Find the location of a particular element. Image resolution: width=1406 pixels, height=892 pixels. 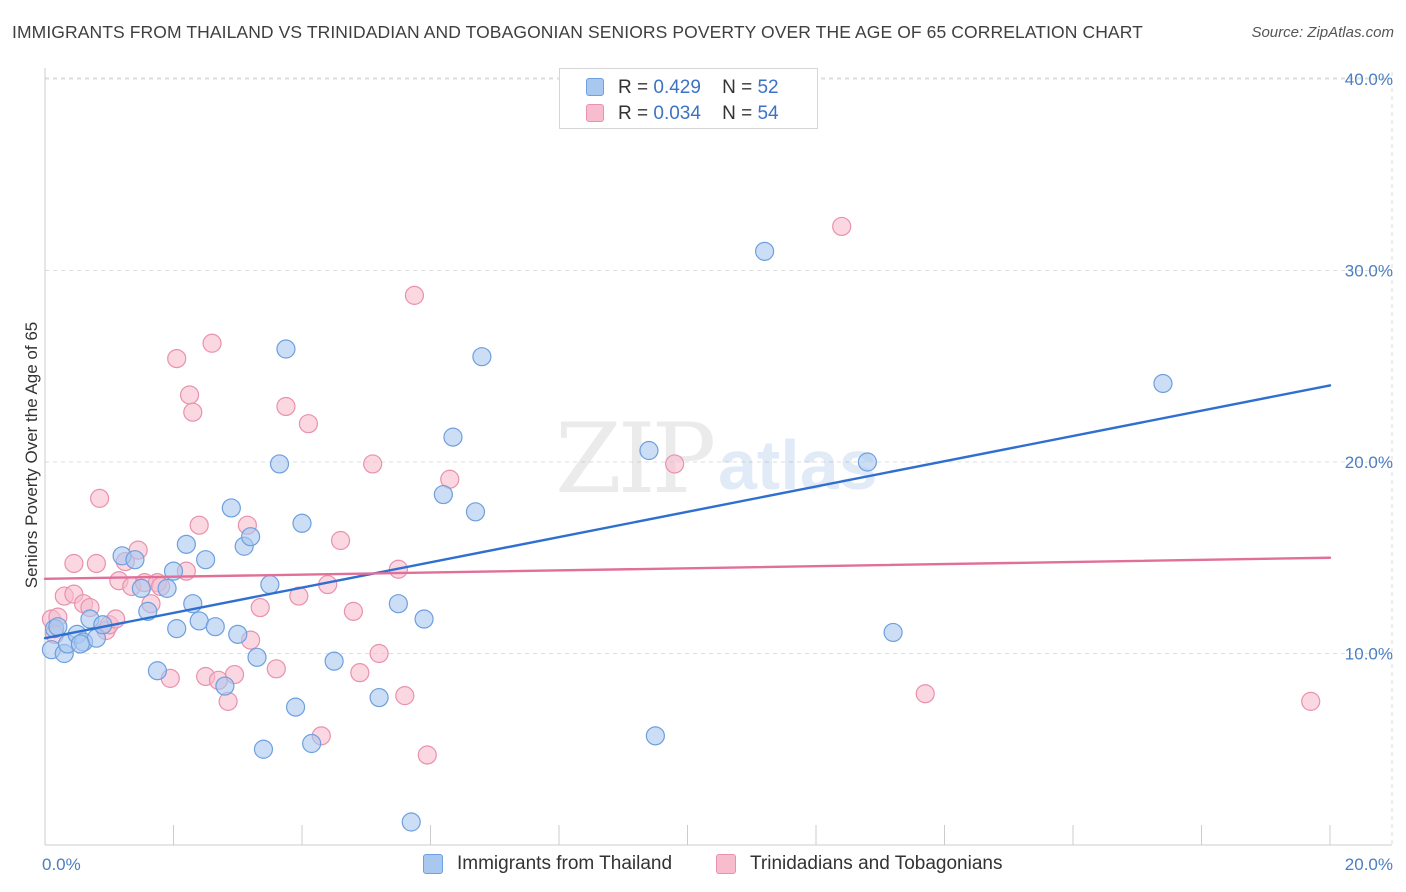

watermark-atlas: atlas is located at coordinates (798, 465).